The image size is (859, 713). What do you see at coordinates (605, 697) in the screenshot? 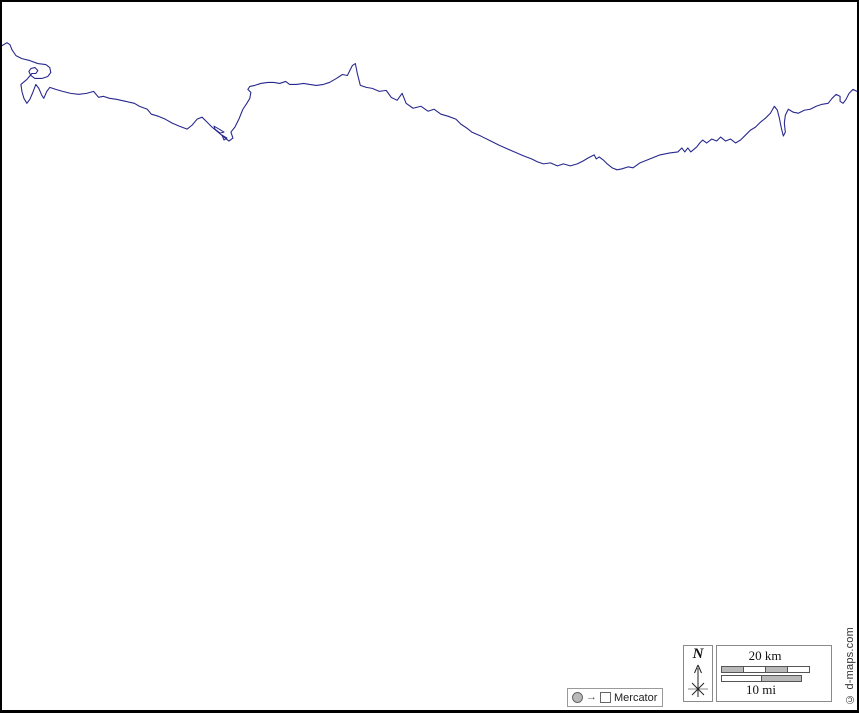
I see `flat-map-icon` at bounding box center [605, 697].